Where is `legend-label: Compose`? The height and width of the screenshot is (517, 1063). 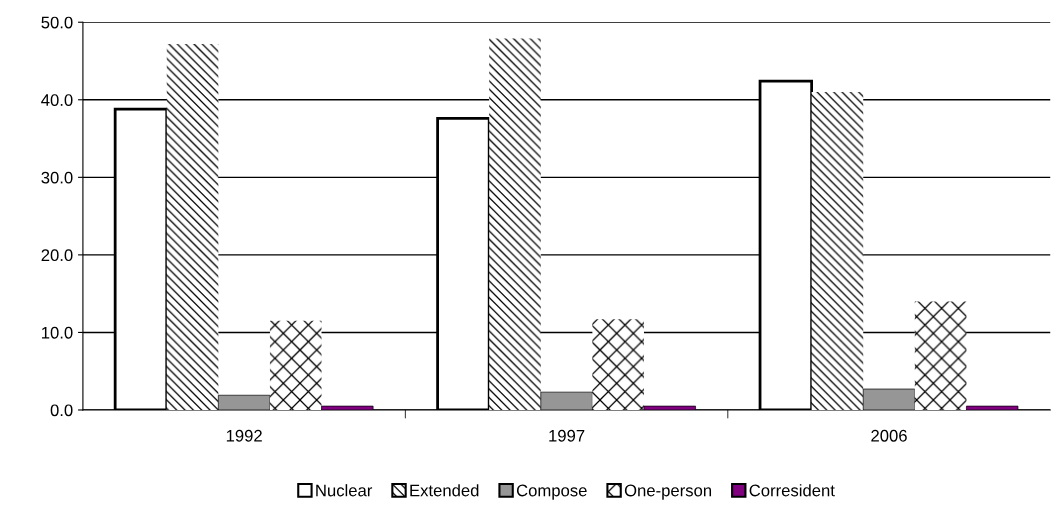
legend-label: Compose is located at coordinates (551, 492).